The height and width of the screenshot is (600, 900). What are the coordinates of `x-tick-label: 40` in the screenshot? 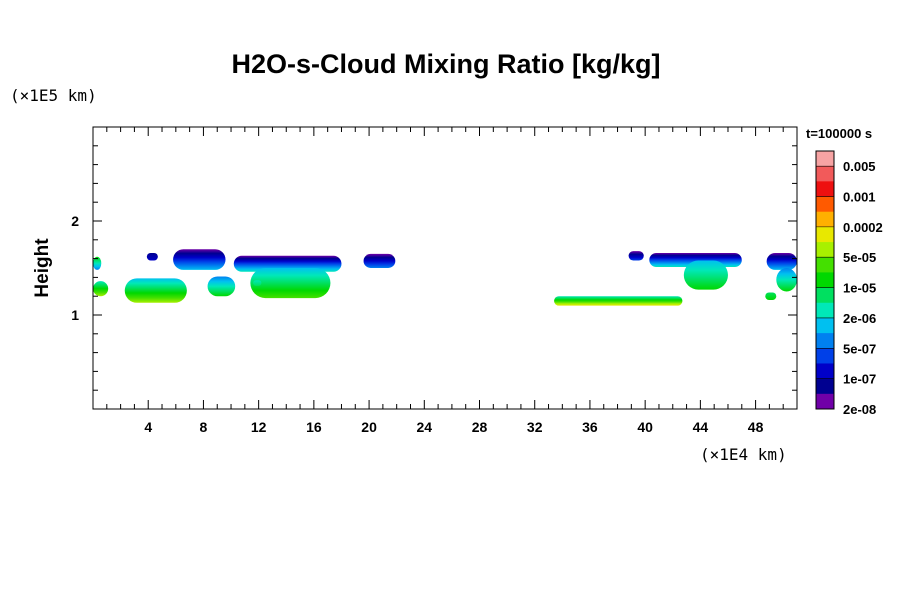 It's located at (645, 427).